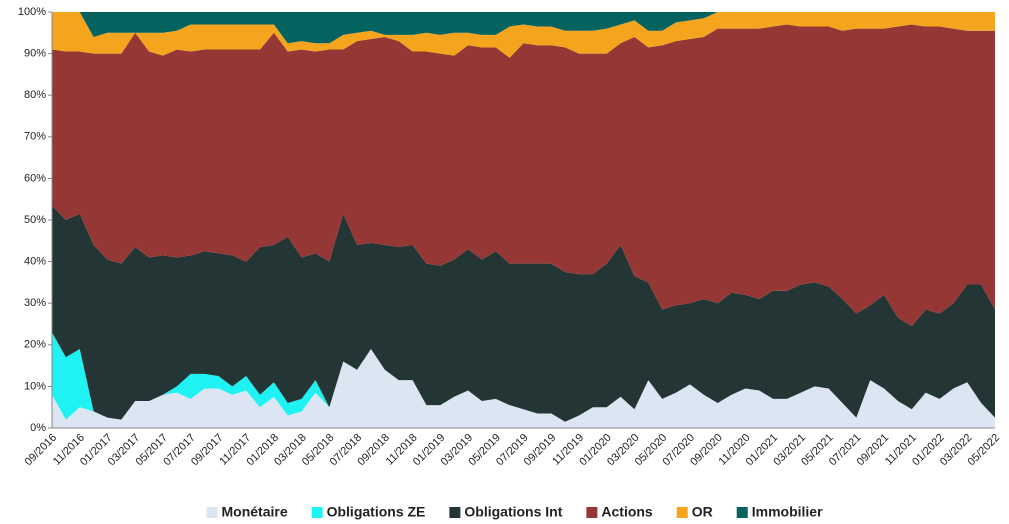 The height and width of the screenshot is (524, 1009). I want to click on y-tick-label: 30%, so click(35, 303).